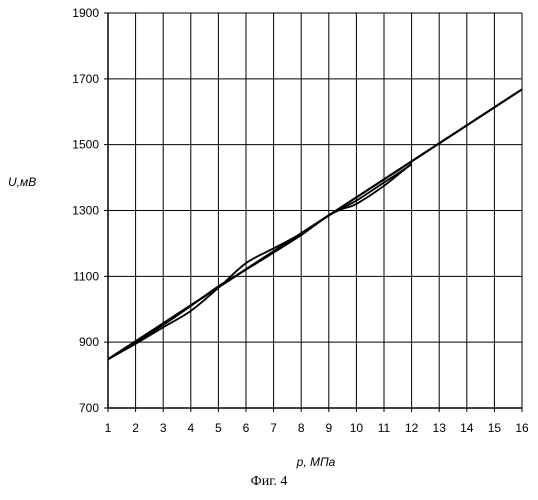 The height and width of the screenshot is (500, 538). Describe the element at coordinates (316, 462) in the screenshot. I see `x-axis-label: p, МПа` at that location.